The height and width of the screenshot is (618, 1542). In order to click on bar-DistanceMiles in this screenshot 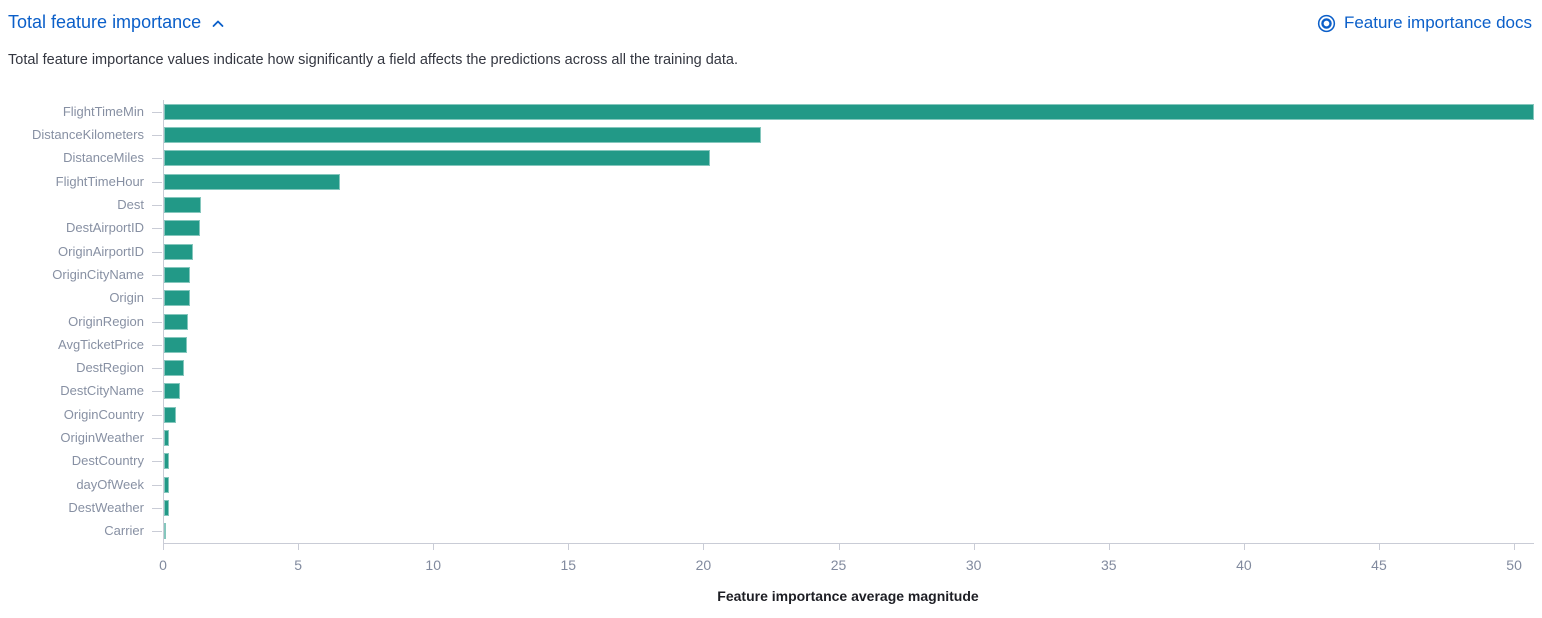, I will do `click(437, 158)`.